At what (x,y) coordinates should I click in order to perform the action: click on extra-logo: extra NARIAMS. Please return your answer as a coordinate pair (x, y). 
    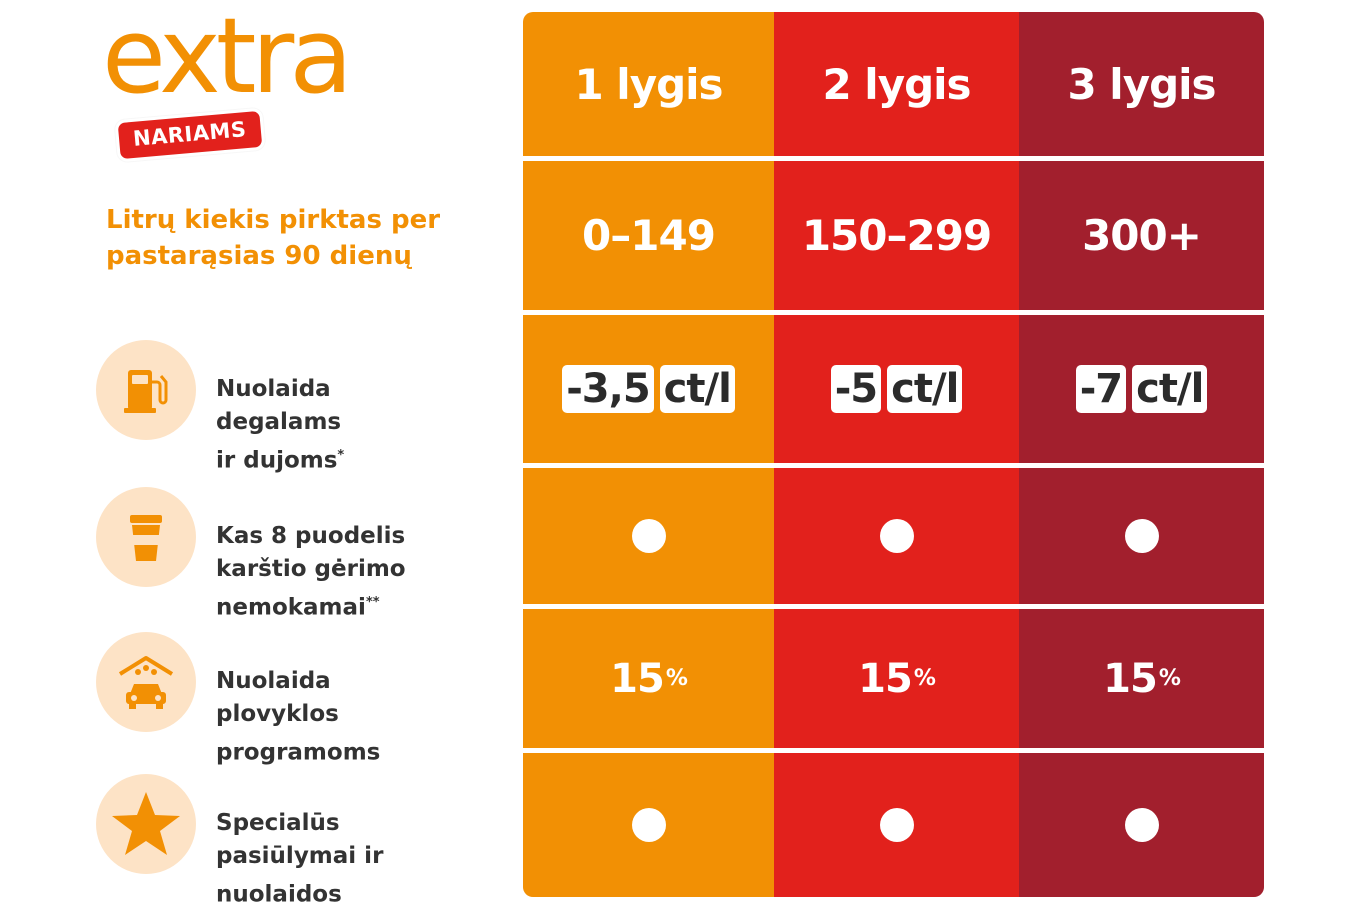
    Looking at the image, I should click on (255, 83).